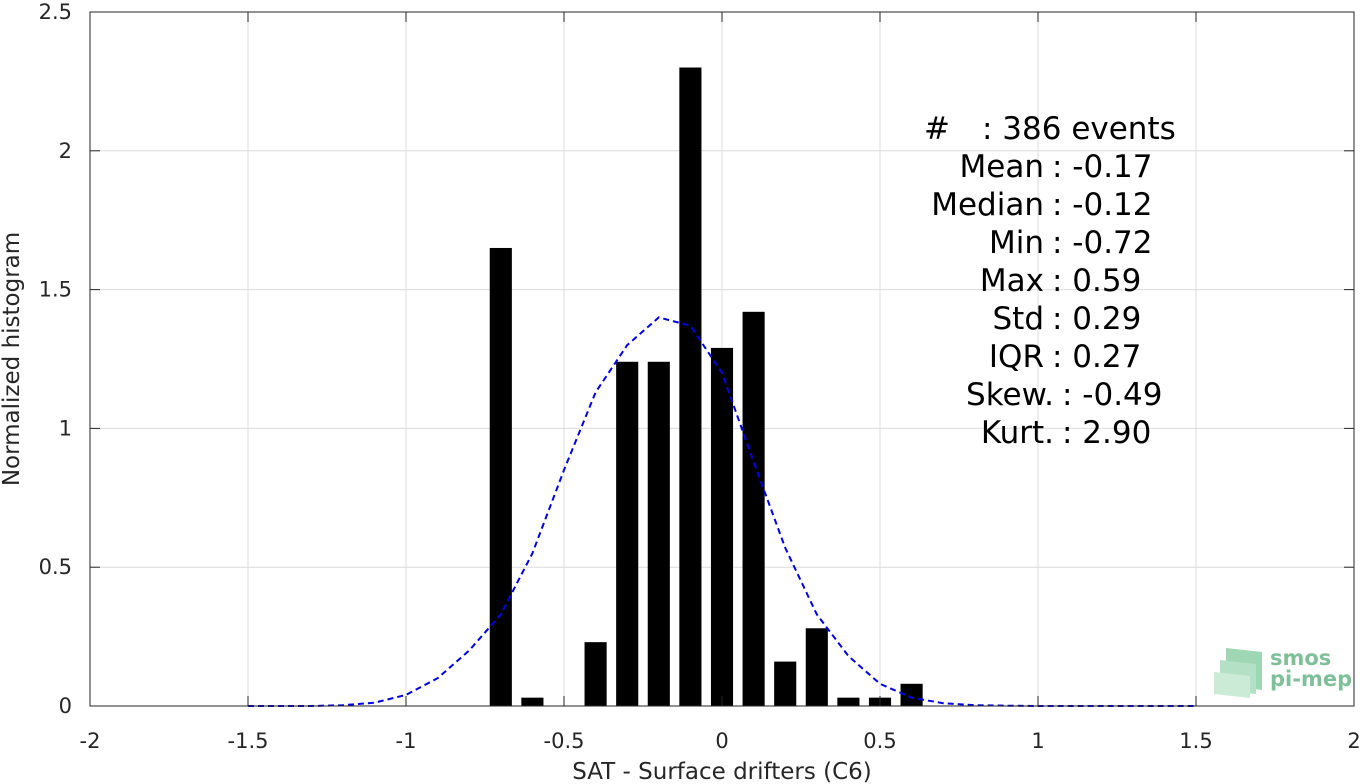  Describe the element at coordinates (1016, 243) in the screenshot. I see `stat-label: Min` at that location.